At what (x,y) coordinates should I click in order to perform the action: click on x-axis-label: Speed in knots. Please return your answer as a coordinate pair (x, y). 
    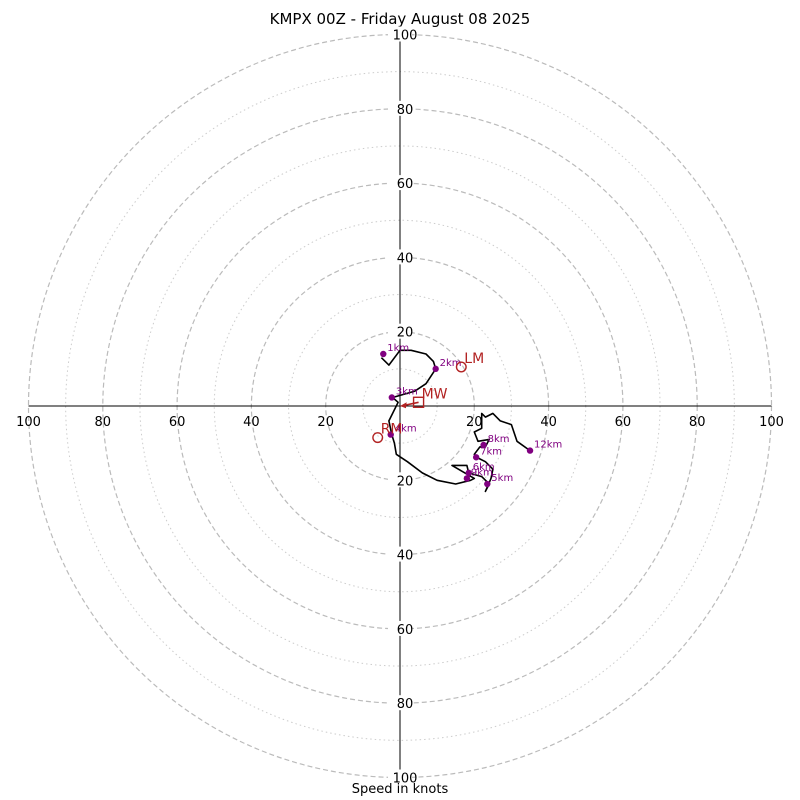
    Looking at the image, I should click on (400, 789).